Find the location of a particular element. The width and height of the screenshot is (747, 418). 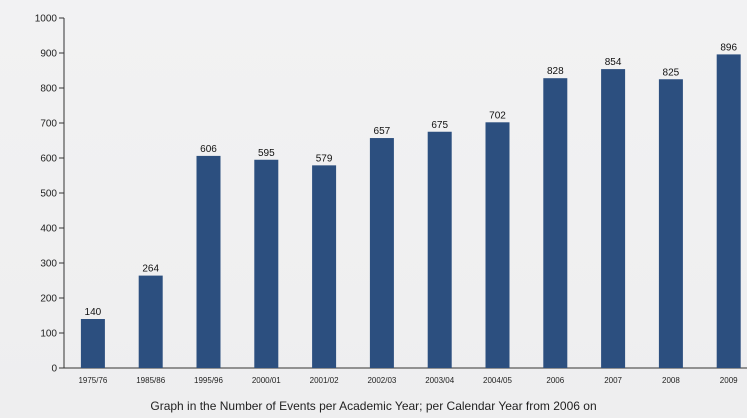

bar-value-label: 675 is located at coordinates (439, 125).